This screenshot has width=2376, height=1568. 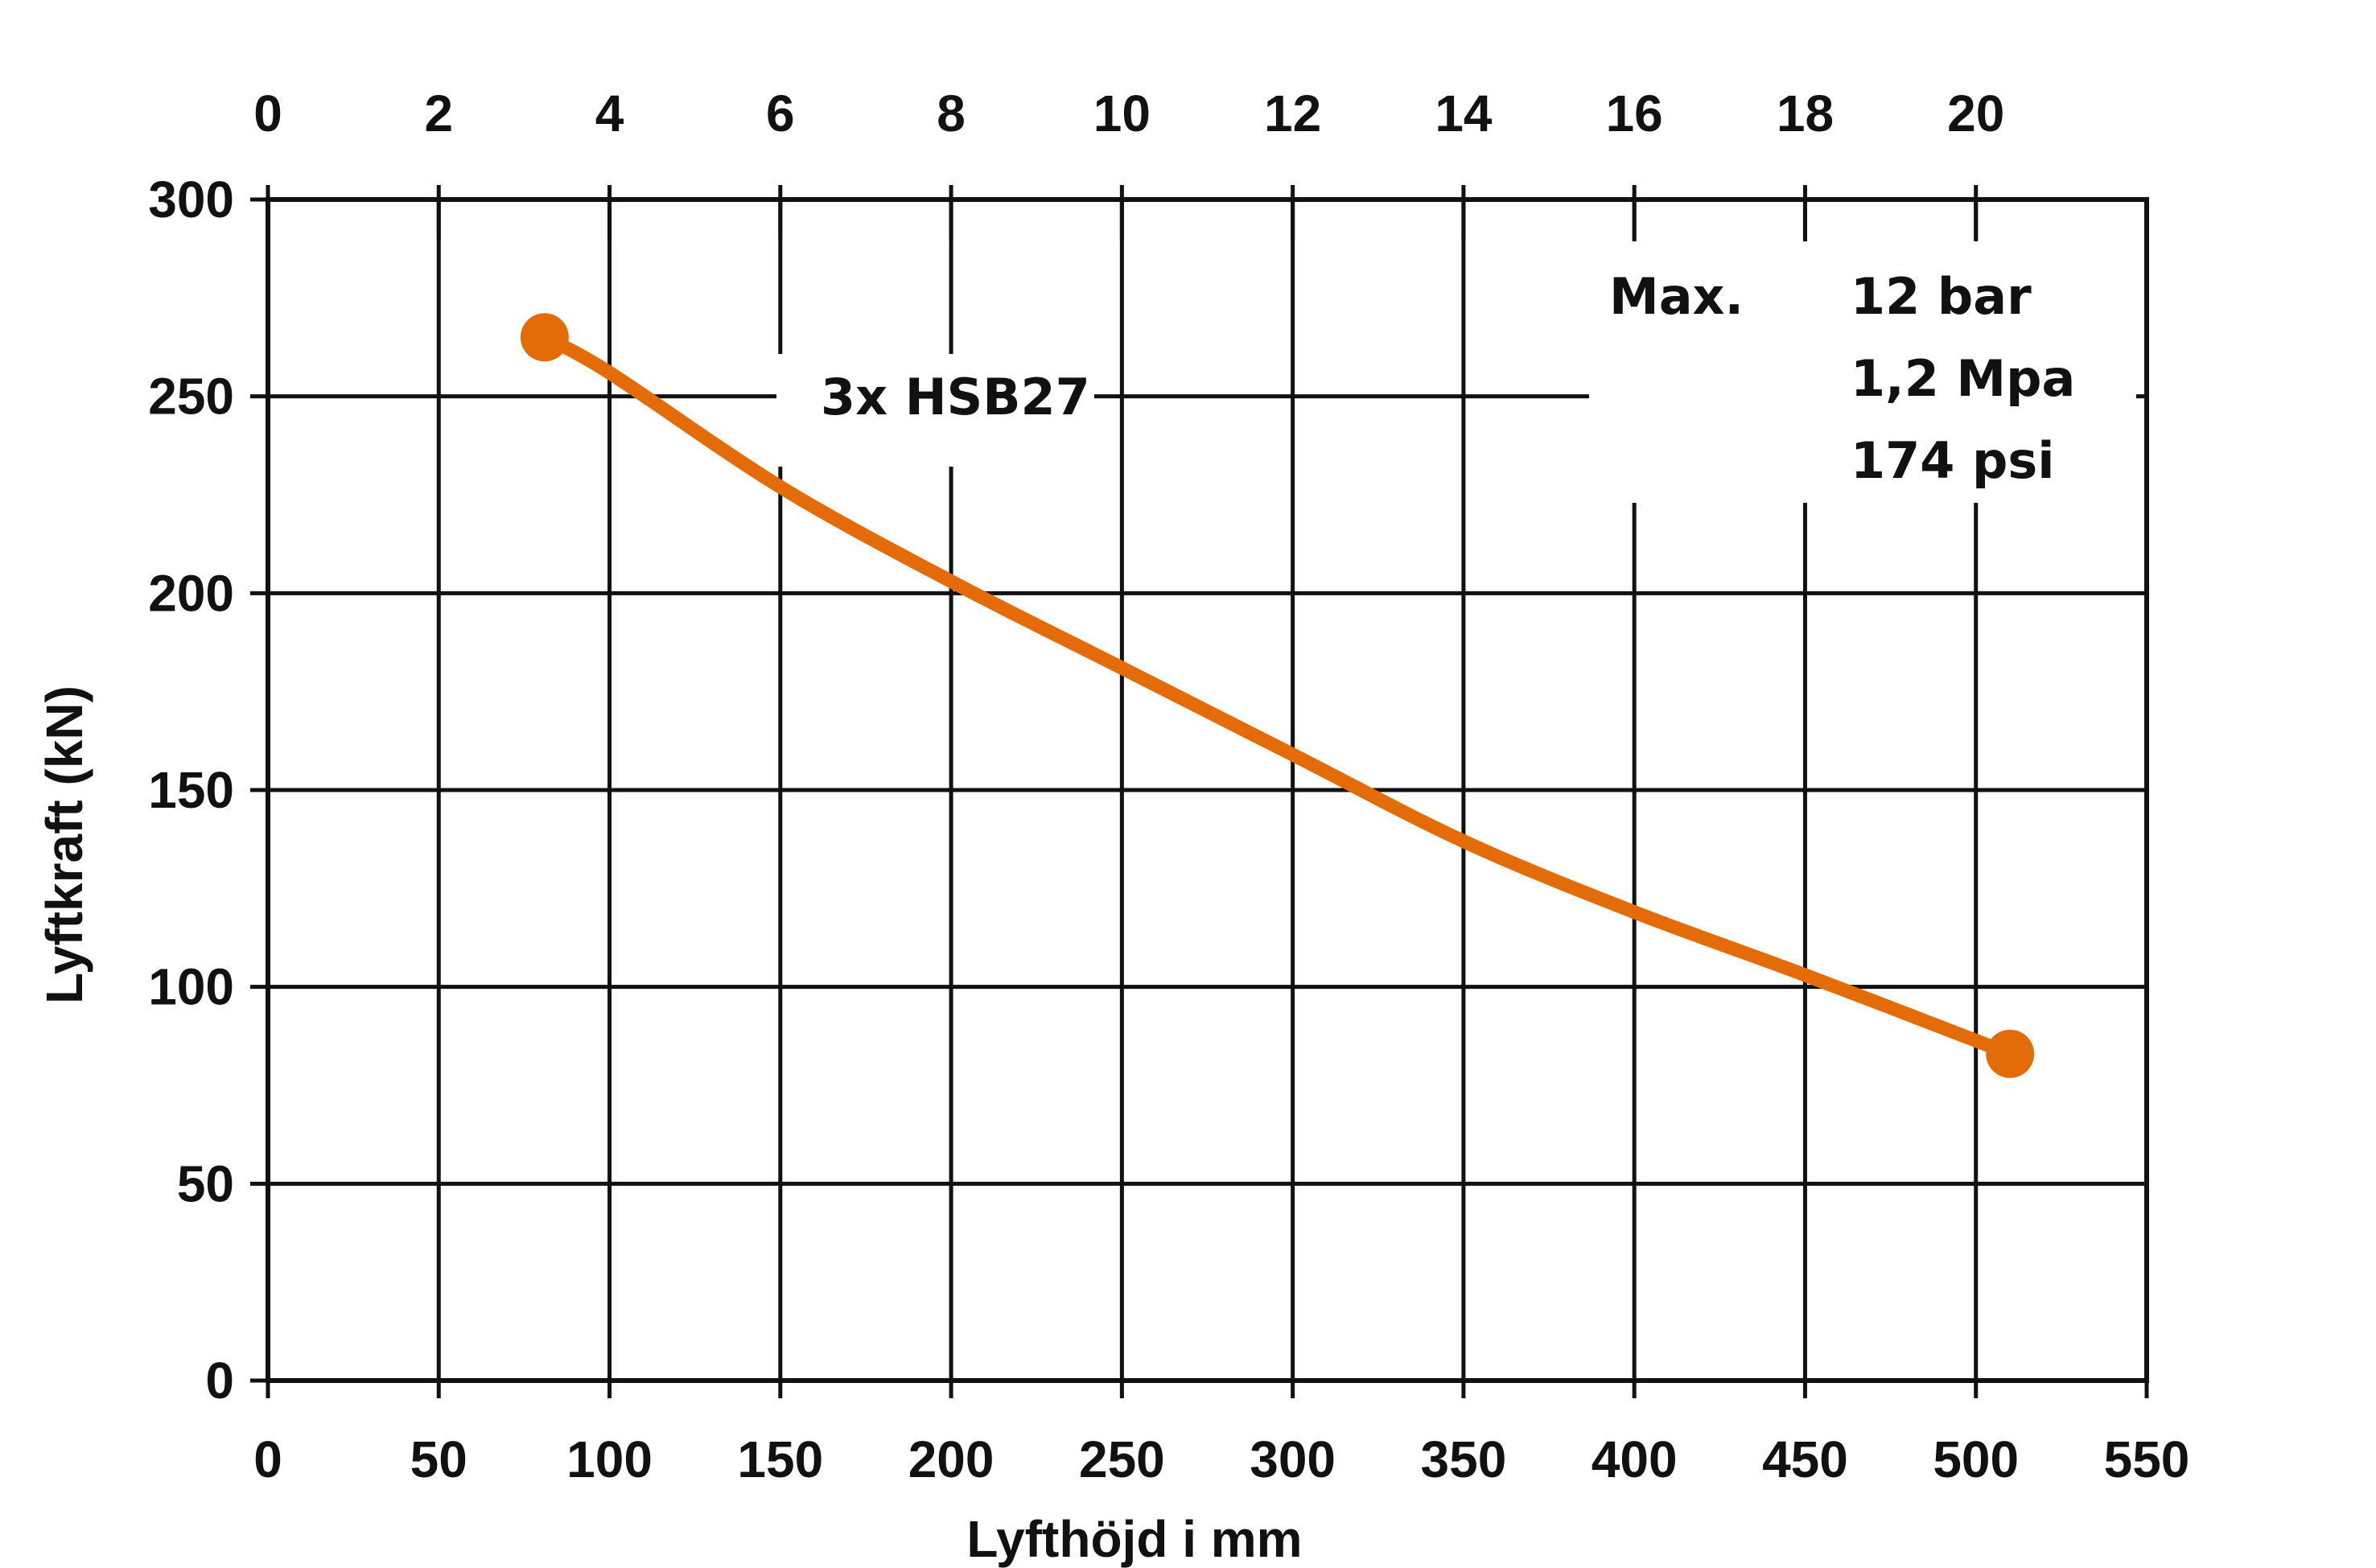 What do you see at coordinates (1634, 113) in the screenshot?
I see `x2-tick-label: 16` at bounding box center [1634, 113].